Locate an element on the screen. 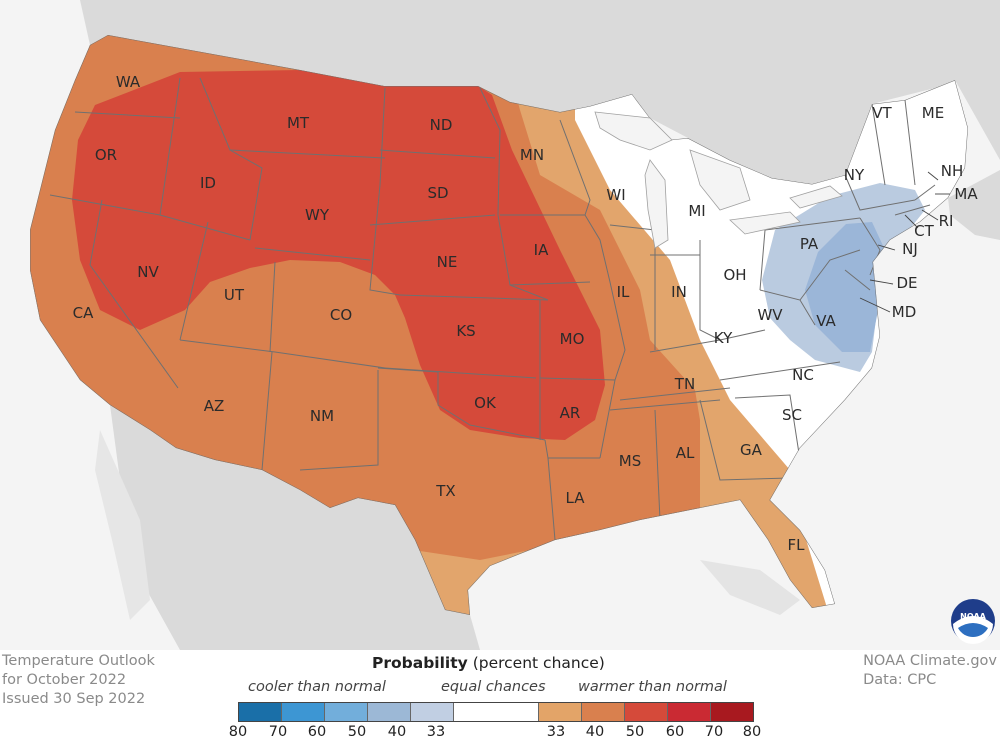 The image size is (1000, 747). state-label-mn: MN is located at coordinates (532, 155).